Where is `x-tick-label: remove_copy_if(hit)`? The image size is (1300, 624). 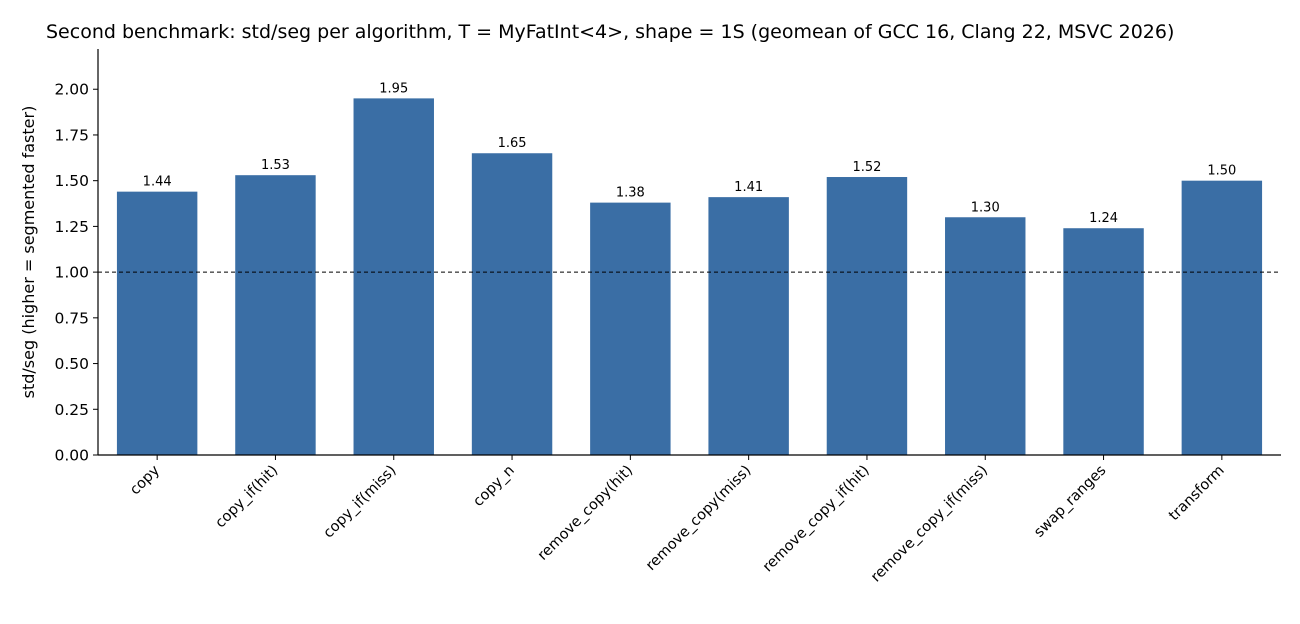 x-tick-label: remove_copy_if(hit) is located at coordinates (816, 519).